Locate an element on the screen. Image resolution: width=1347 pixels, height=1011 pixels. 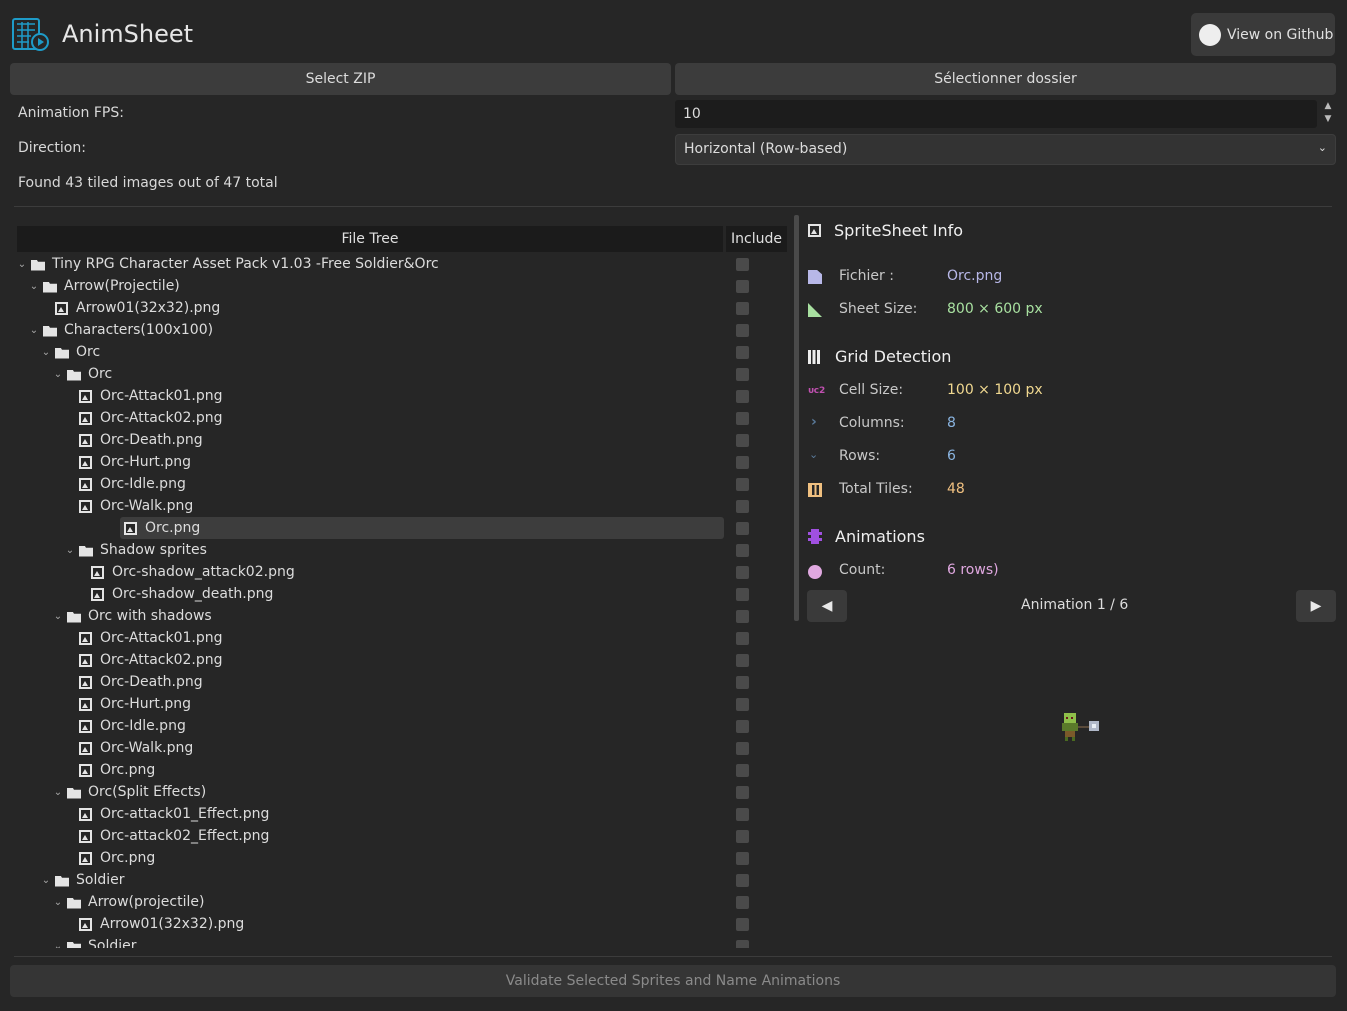
film-reel-icon is located at coordinates (815, 572).